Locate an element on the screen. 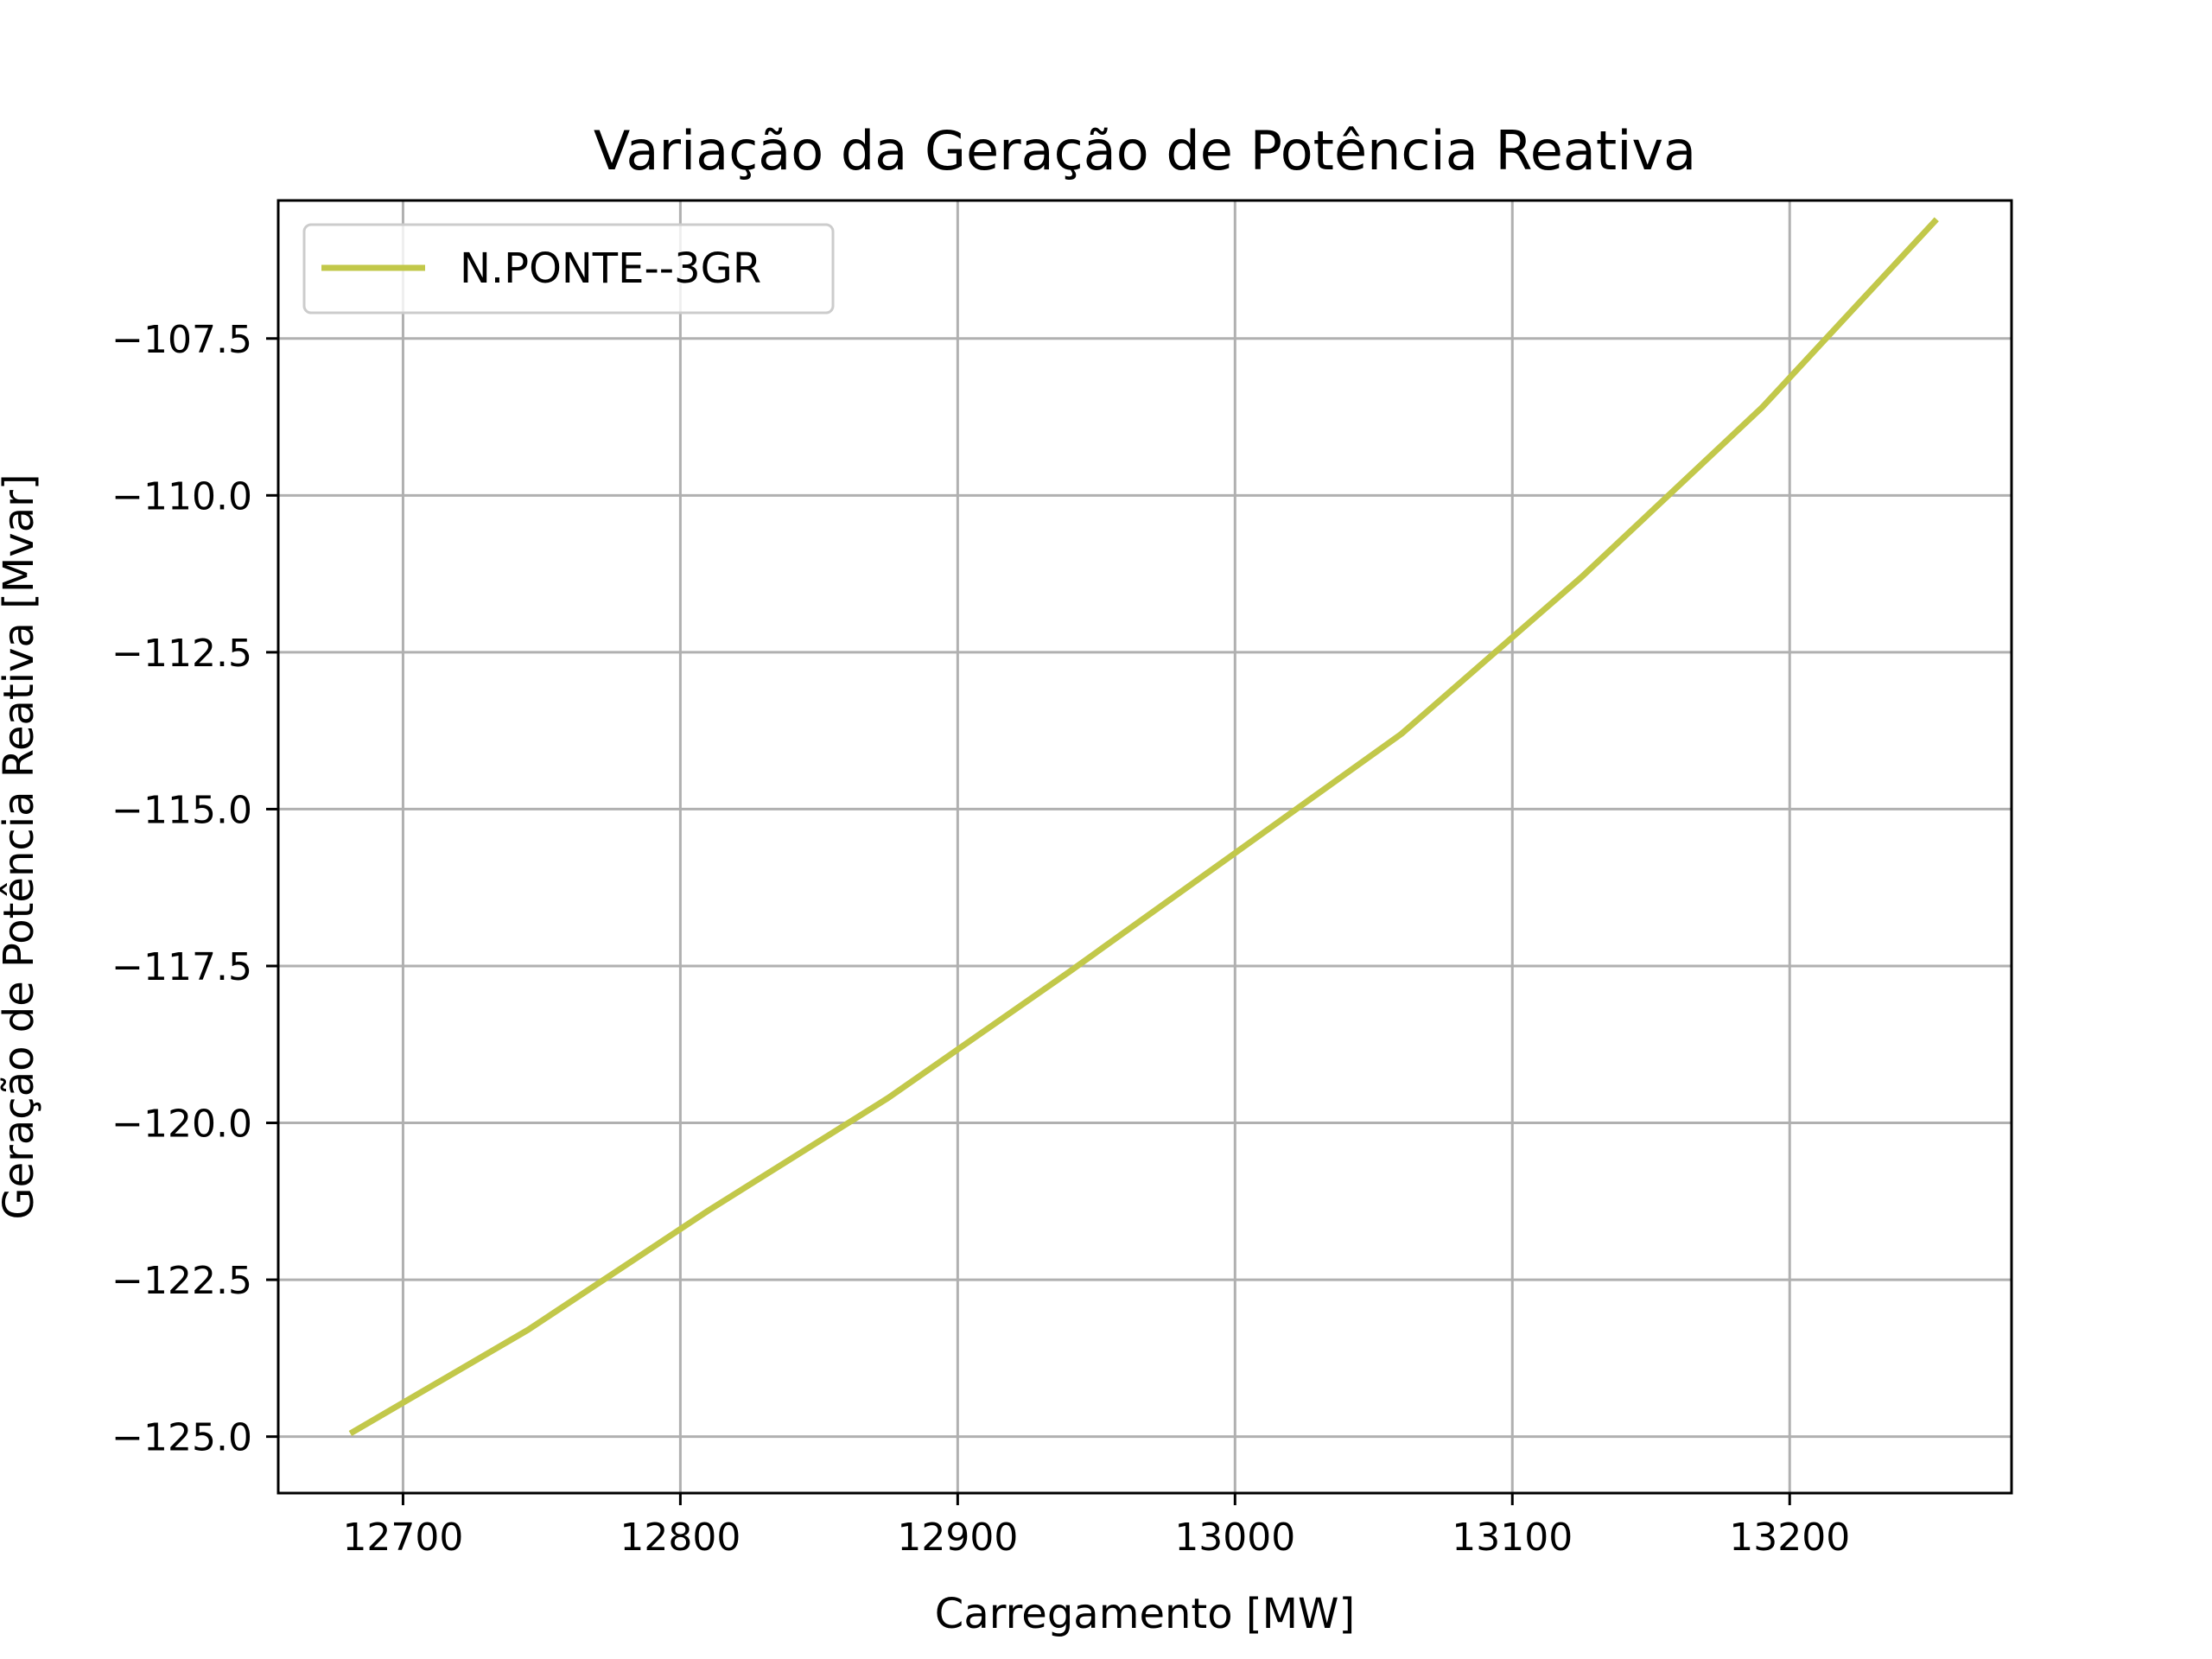 The width and height of the screenshot is (2212, 1659). chart-title: Variação da Geração de Potência Reativa is located at coordinates (1145, 150).